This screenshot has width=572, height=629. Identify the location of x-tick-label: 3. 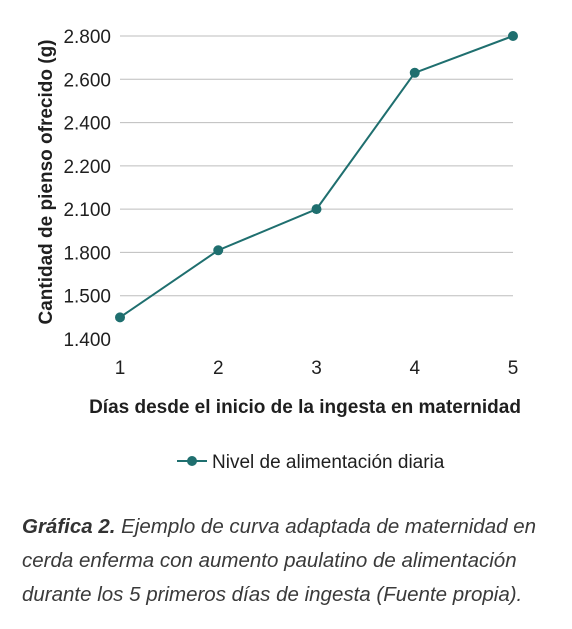
(316, 368).